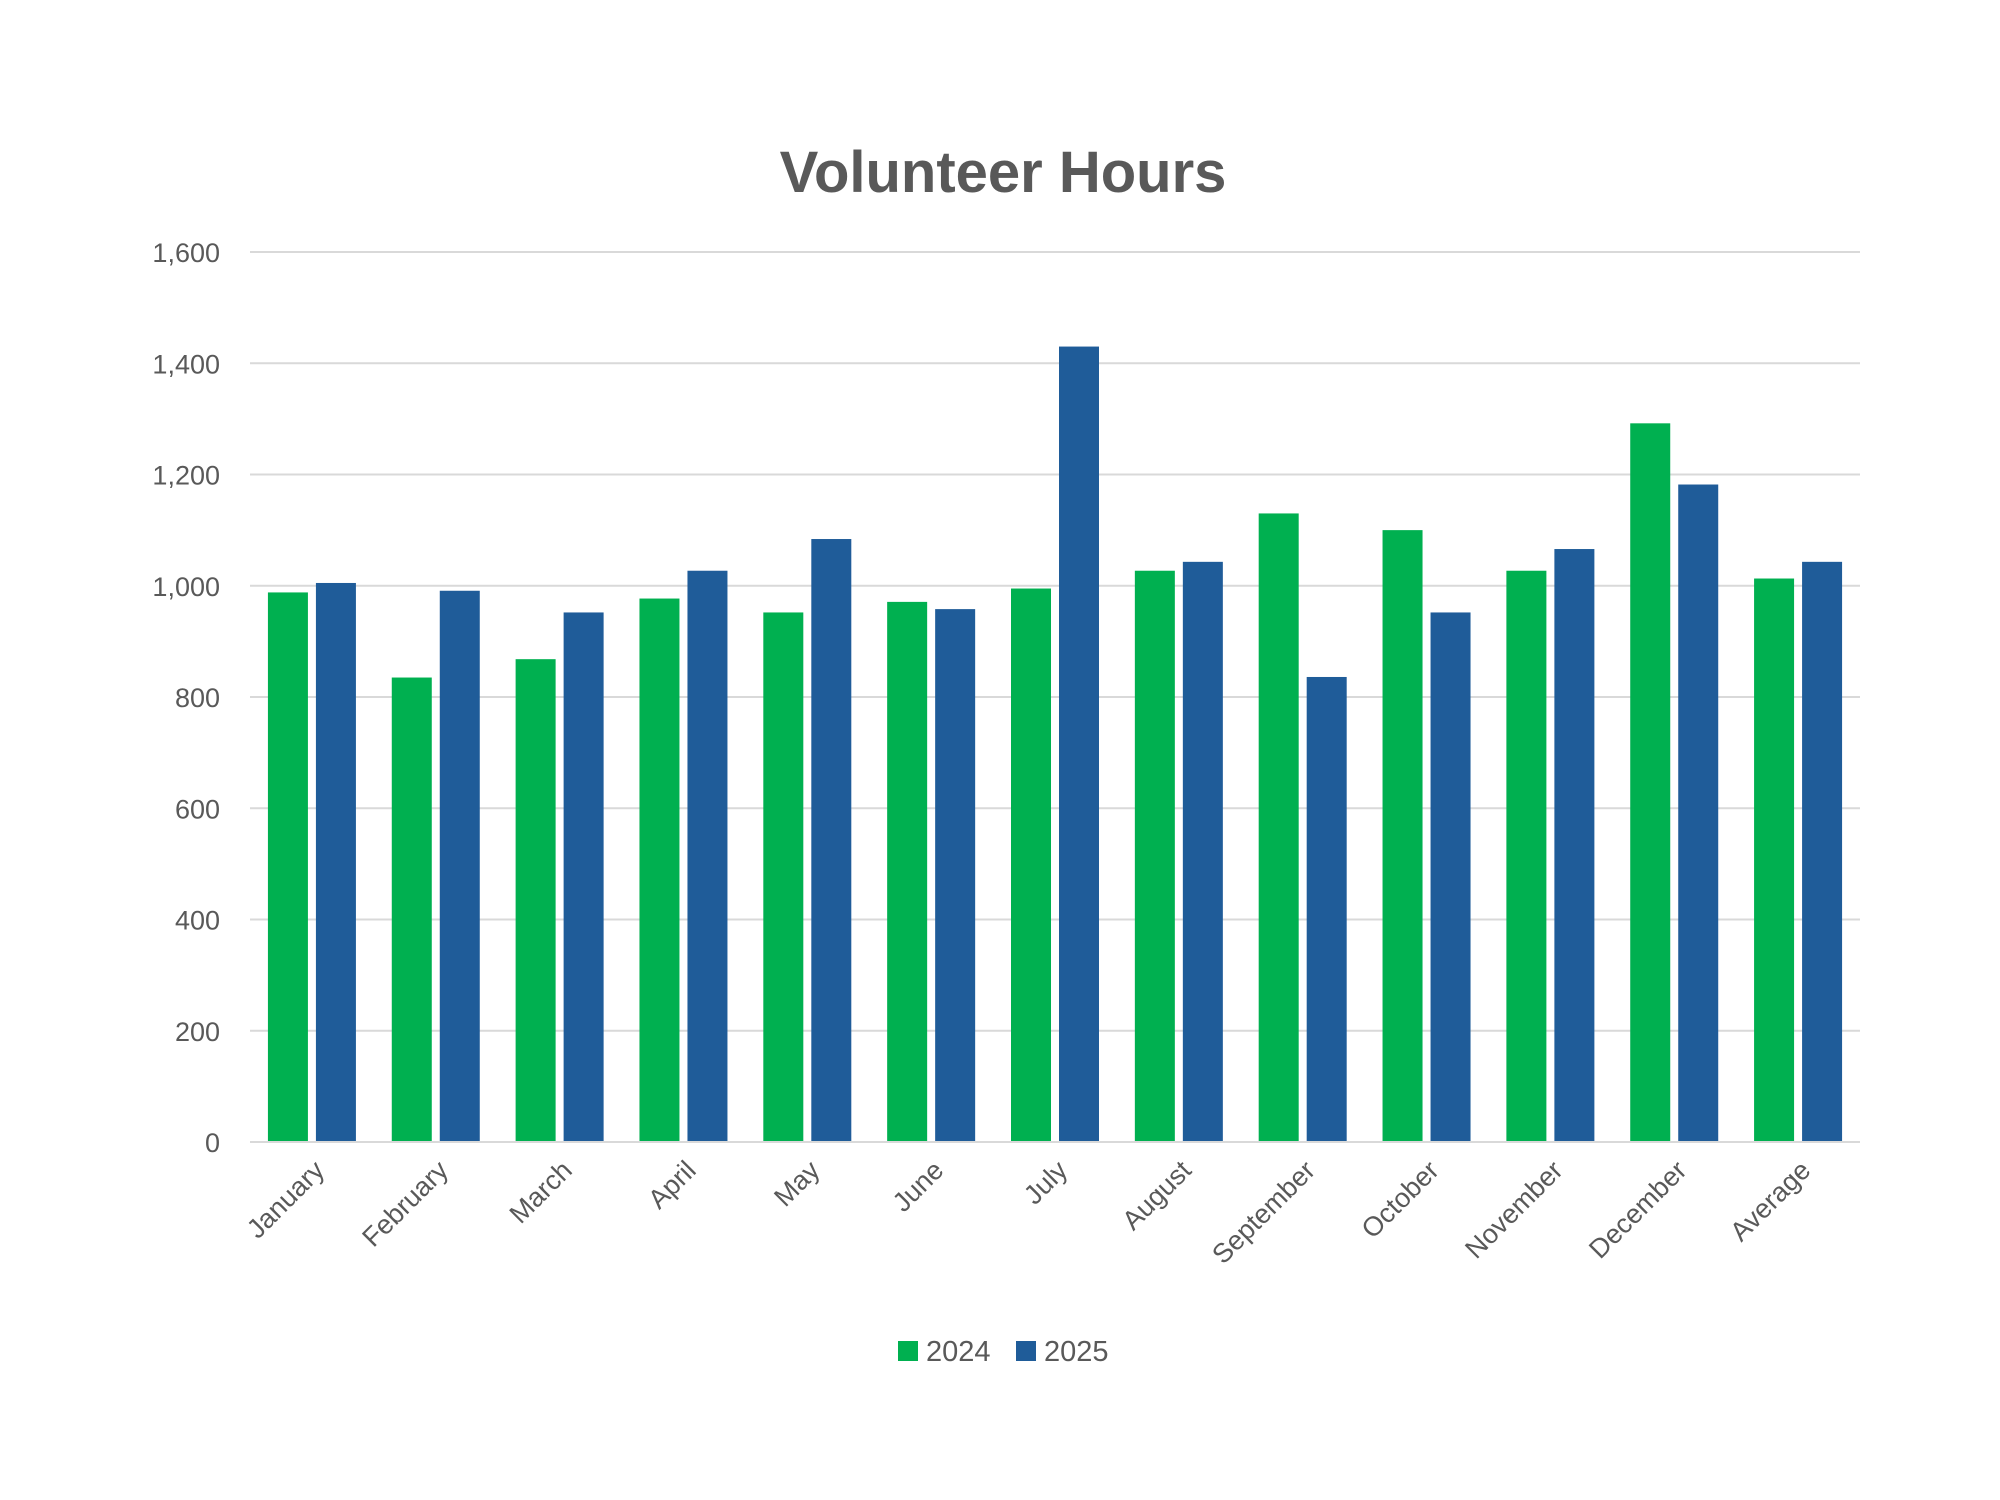 This screenshot has width=2000, height=1500. I want to click on bar-2024-august, so click(1154, 856).